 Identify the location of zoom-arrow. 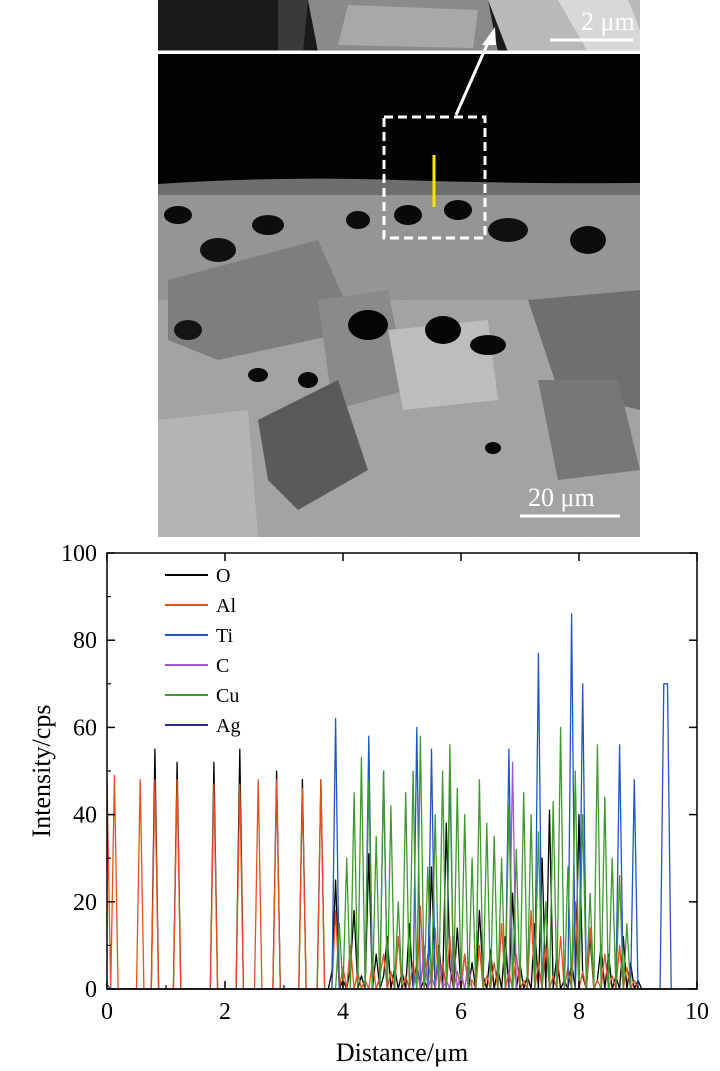
(473, 76).